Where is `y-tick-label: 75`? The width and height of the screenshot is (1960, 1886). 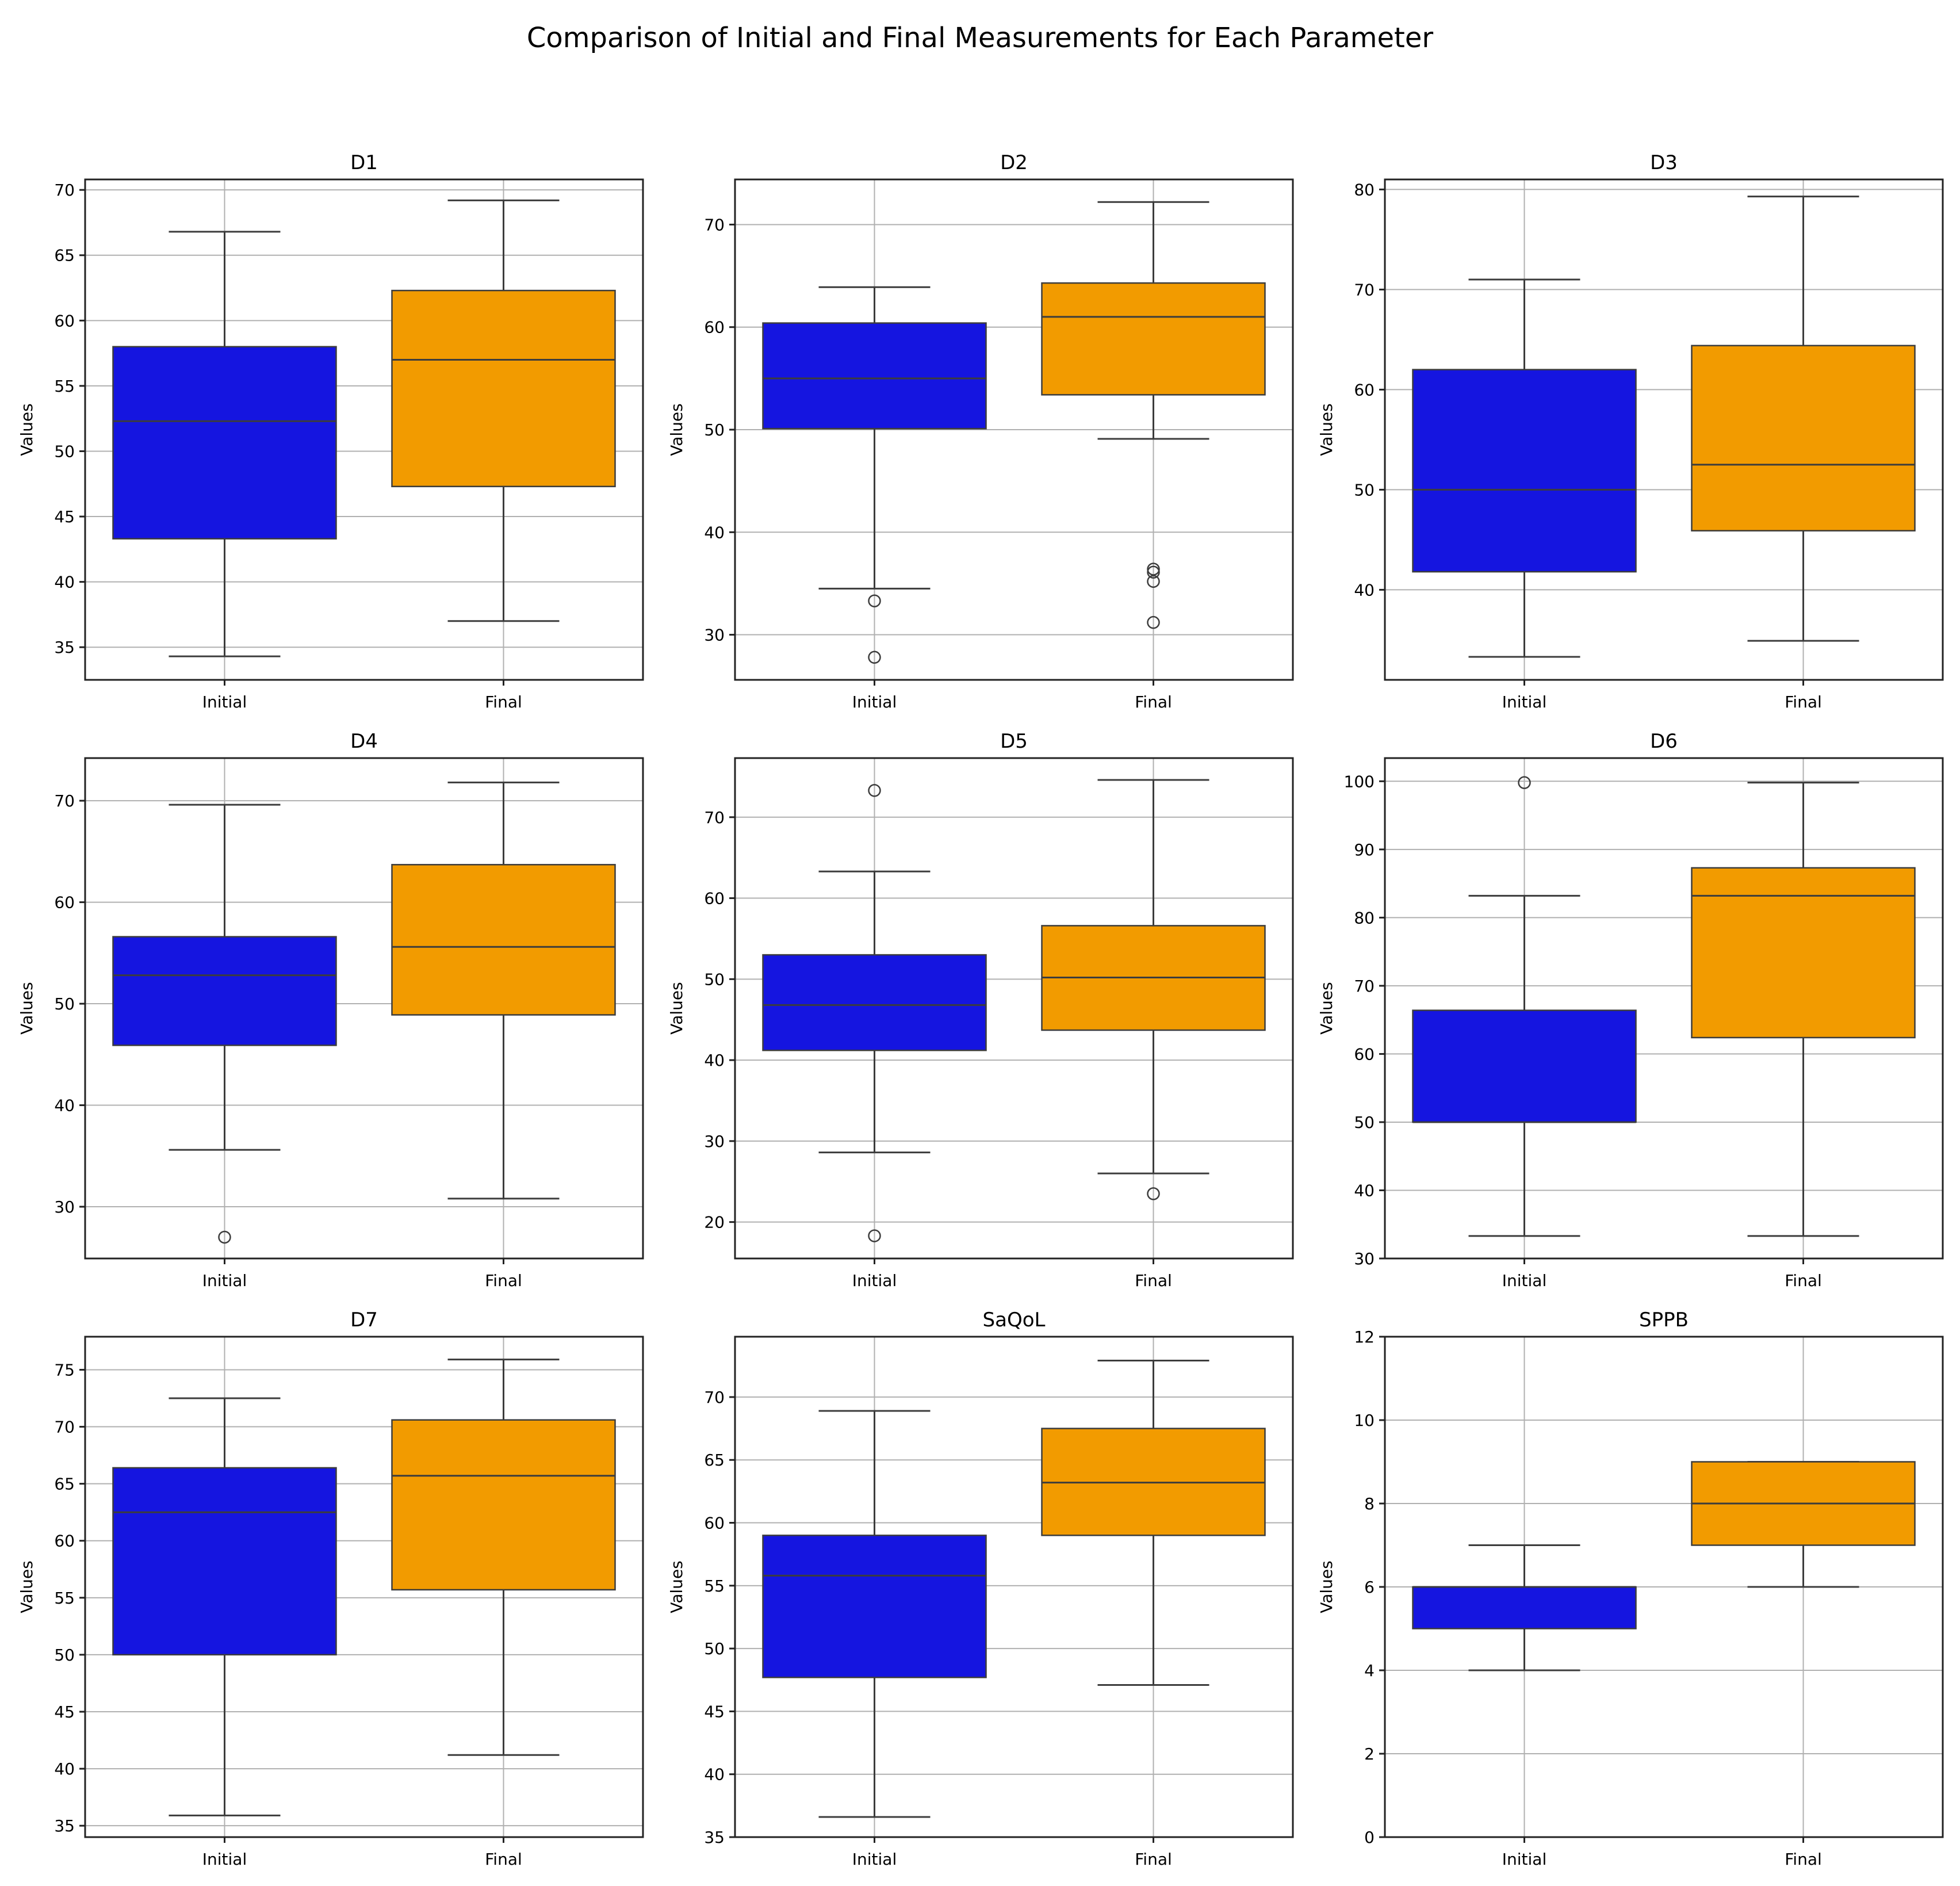
y-tick-label: 75 is located at coordinates (64, 1369).